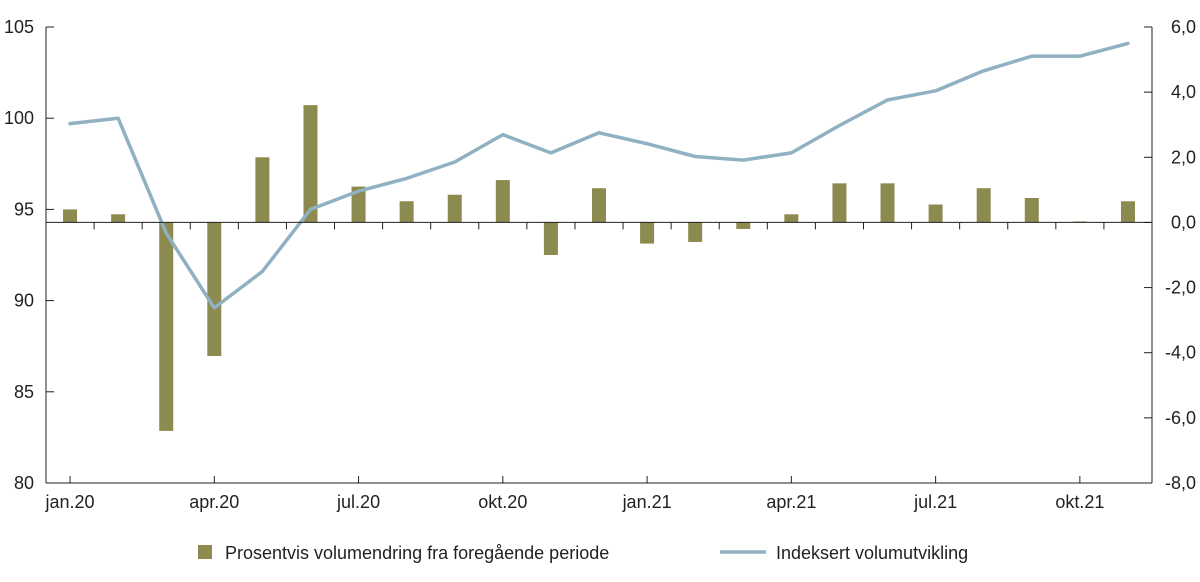 This screenshot has height=582, width=1200. I want to click on x-tick-label: apr.21, so click(791, 502).